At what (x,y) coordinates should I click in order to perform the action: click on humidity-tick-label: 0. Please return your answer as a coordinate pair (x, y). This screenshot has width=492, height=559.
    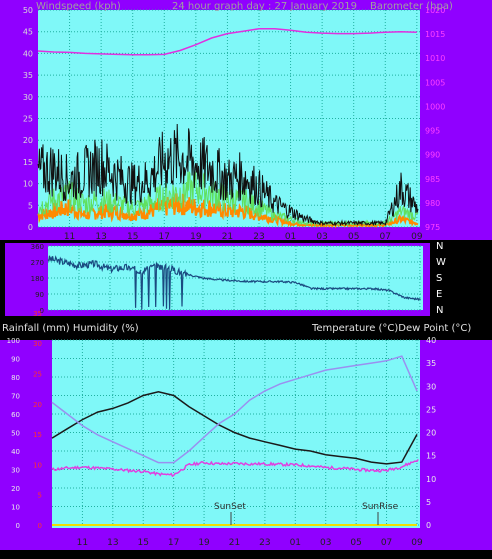
    Looking at the image, I should click on (18, 526).